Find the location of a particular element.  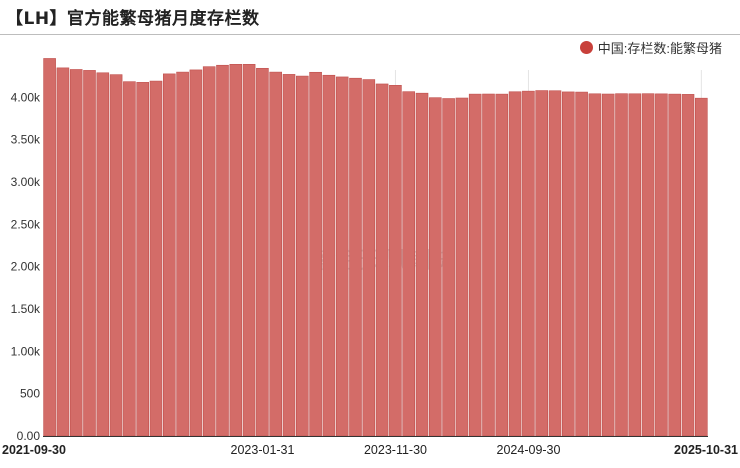

y-tick-label: 500 is located at coordinates (30, 394).